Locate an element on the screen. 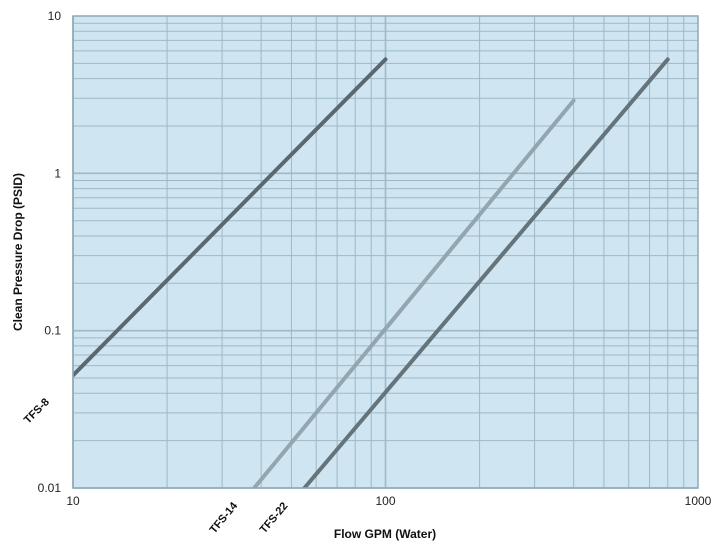  y-axis-title: Clean Pressure Drop (PSID) is located at coordinates (18, 252).